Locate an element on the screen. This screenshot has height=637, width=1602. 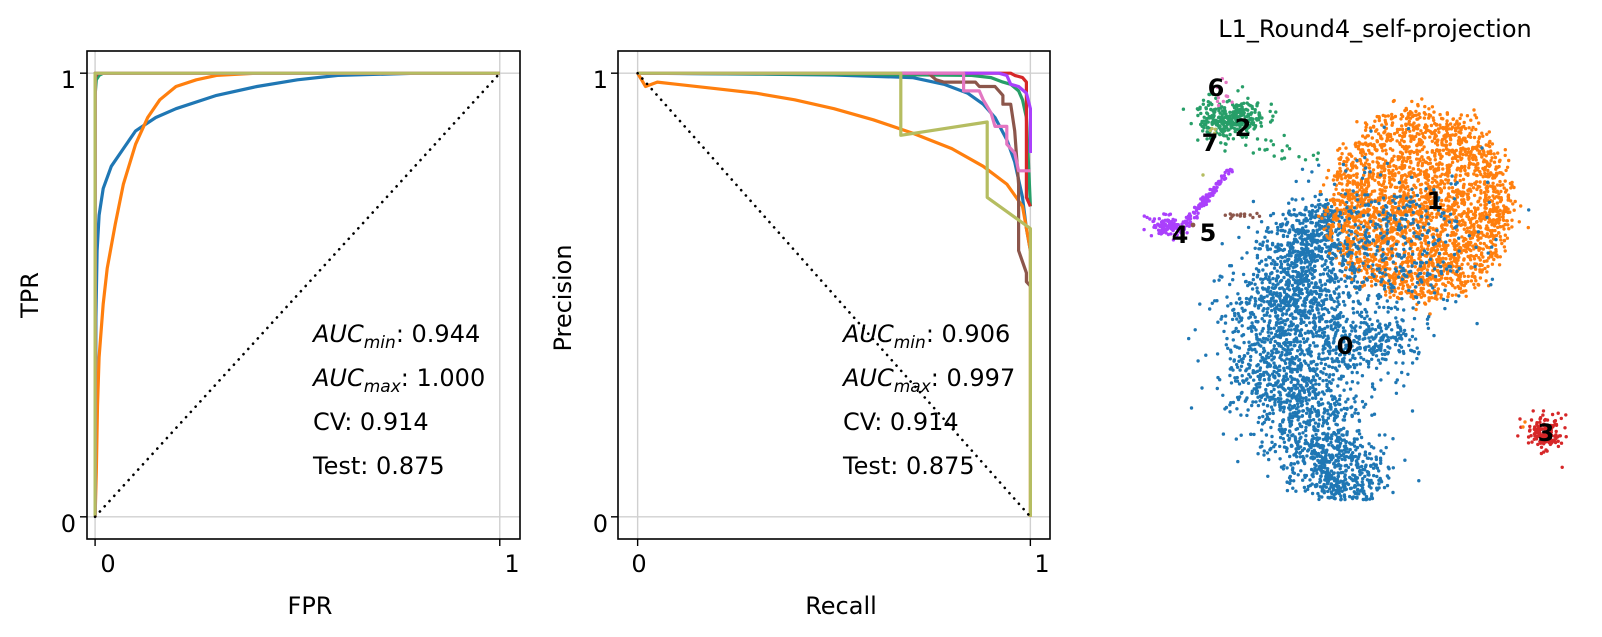
roc-auc-min: AUCmin: 0.944 is located at coordinates (395, 336).